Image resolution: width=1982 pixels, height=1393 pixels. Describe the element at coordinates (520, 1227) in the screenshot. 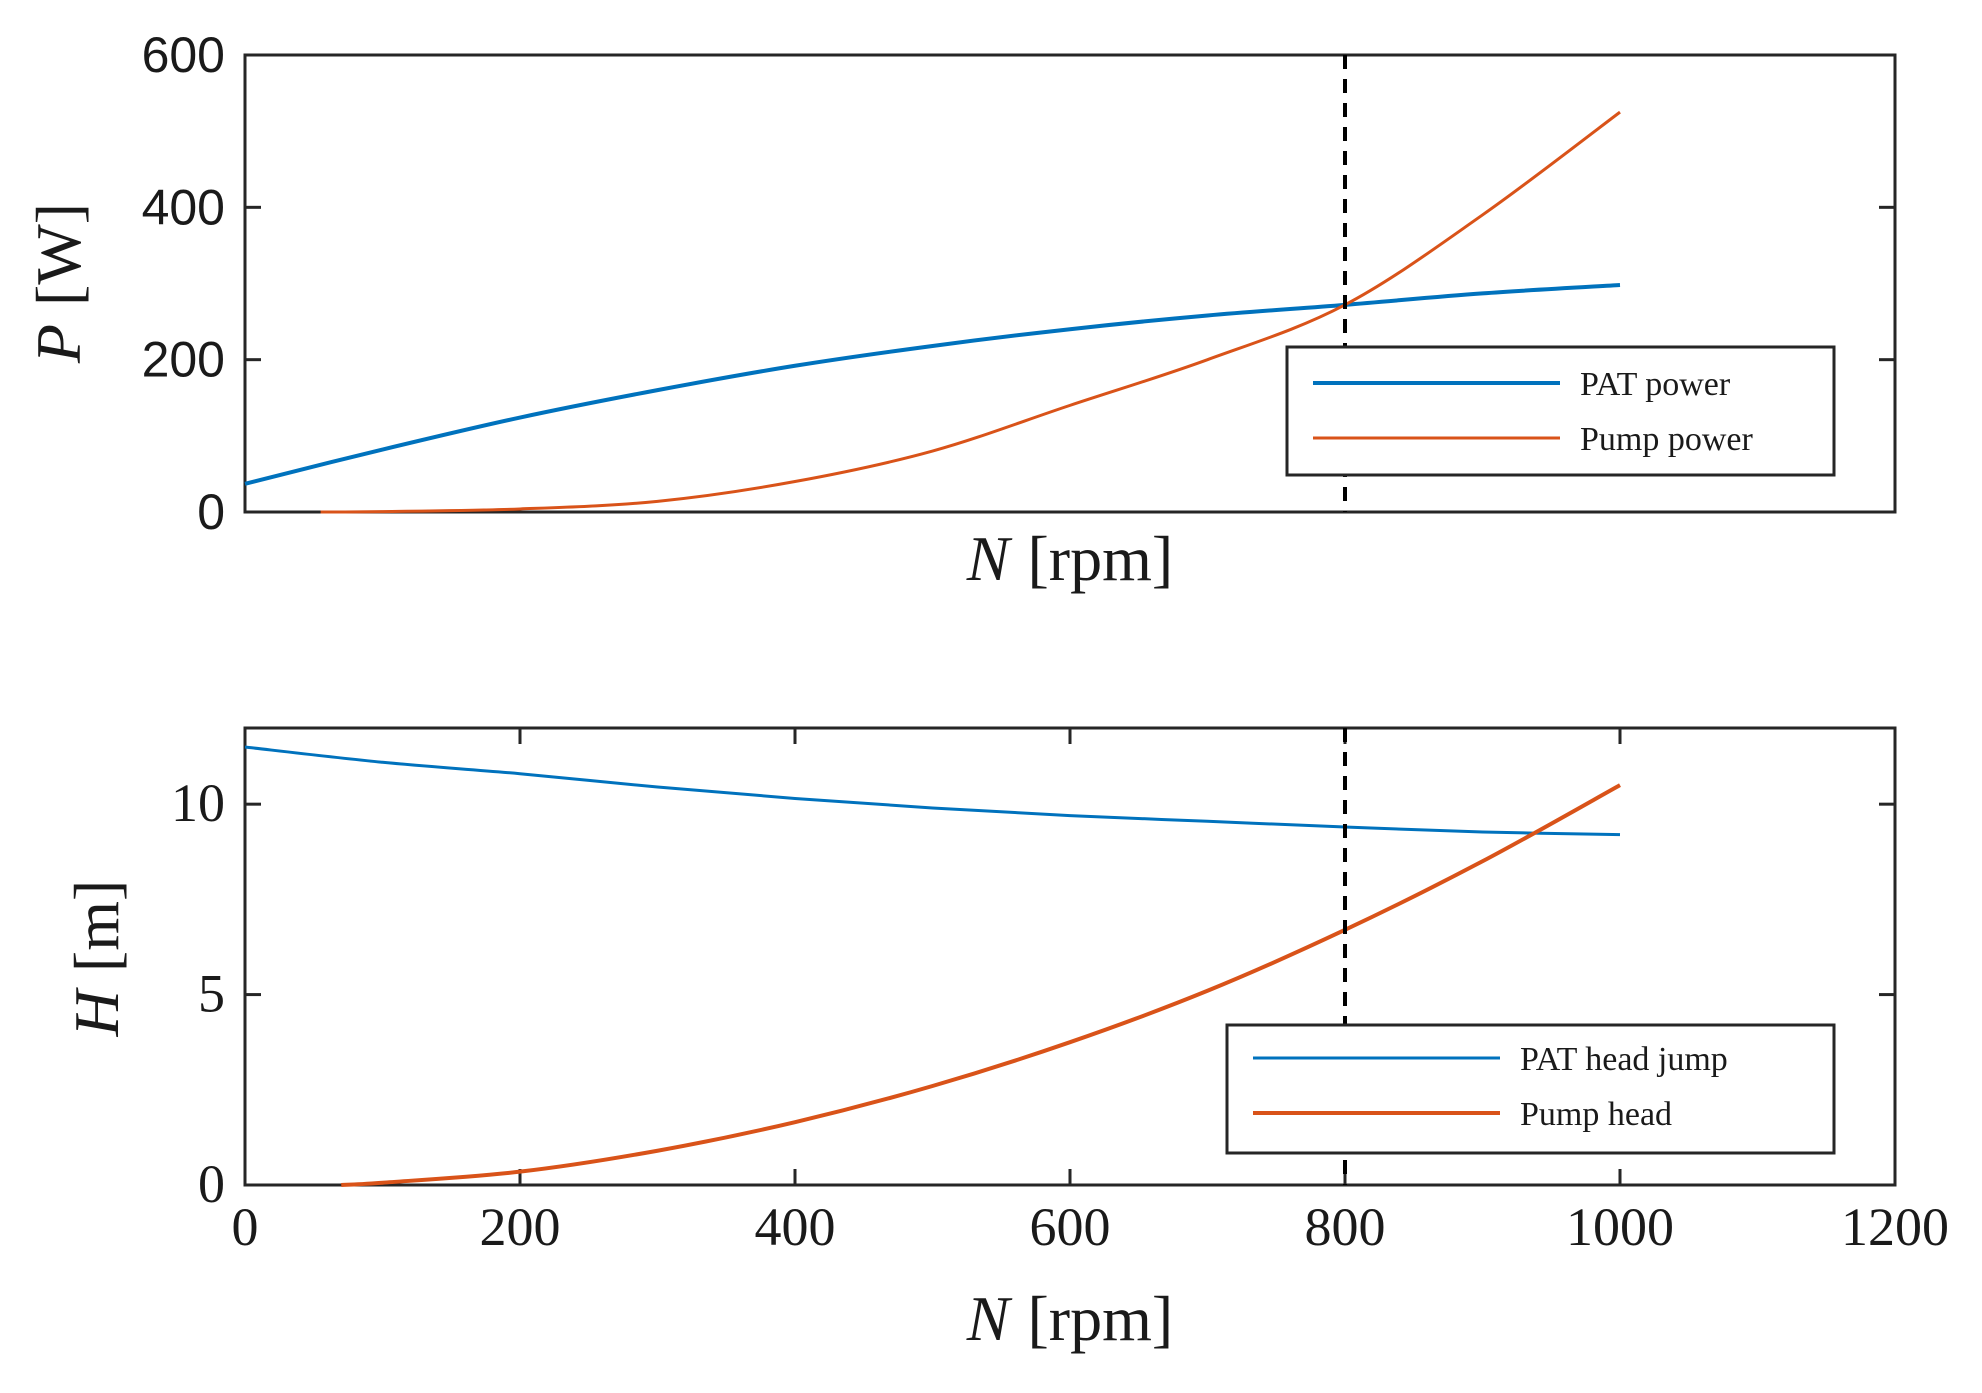

I see `head-x-tick-label: 200` at that location.